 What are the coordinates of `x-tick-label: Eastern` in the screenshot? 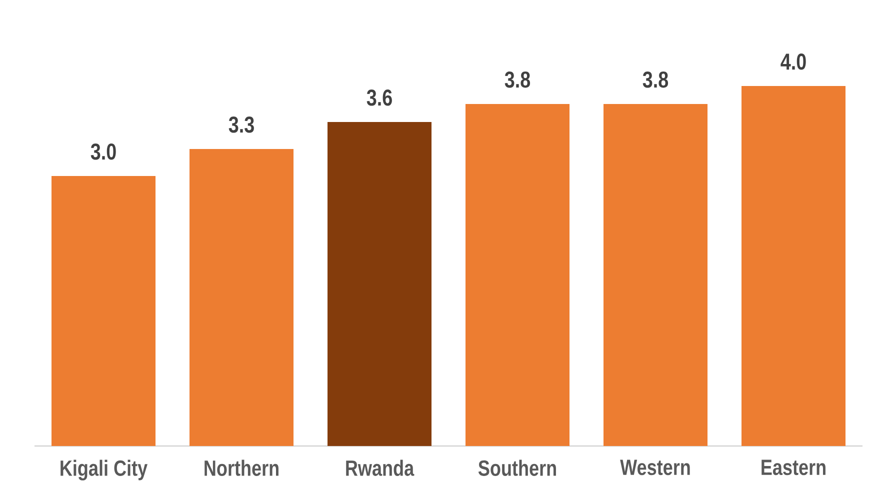 It's located at (794, 468).